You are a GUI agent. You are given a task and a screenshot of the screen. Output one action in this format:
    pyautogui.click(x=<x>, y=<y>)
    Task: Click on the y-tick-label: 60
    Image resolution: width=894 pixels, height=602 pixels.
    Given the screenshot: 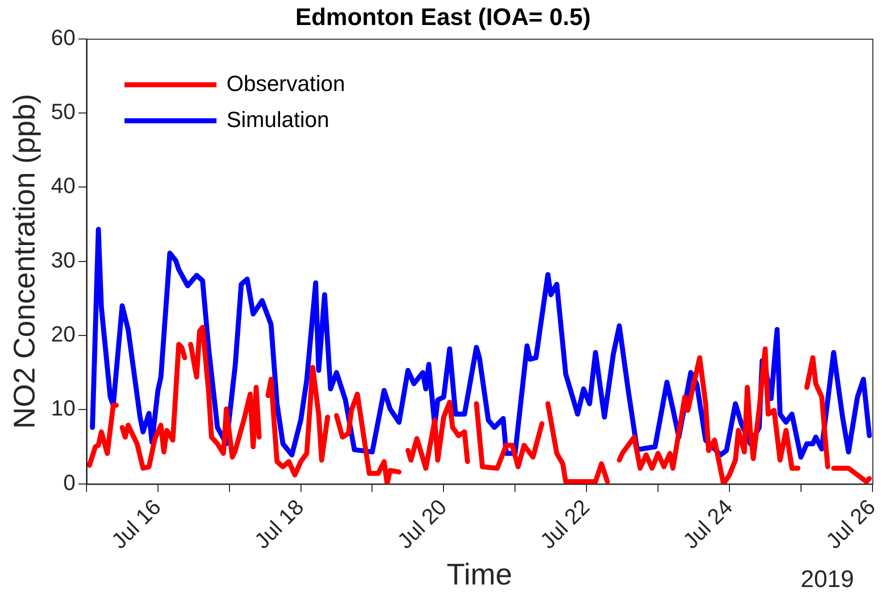 What is the action you would take?
    pyautogui.click(x=63, y=37)
    